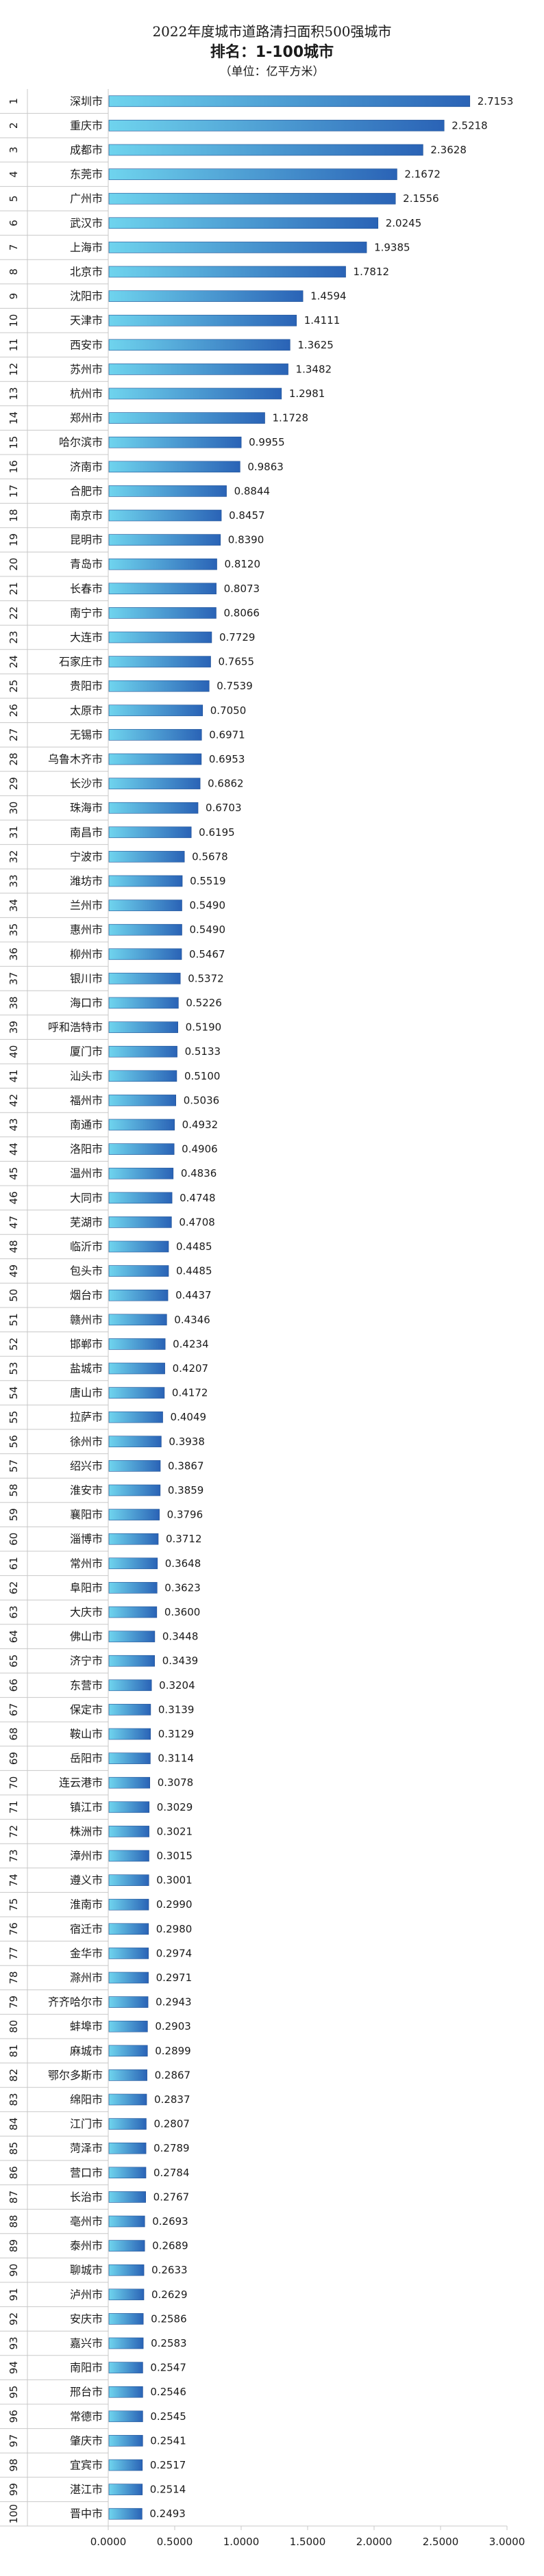  Describe the element at coordinates (168, 2416) in the screenshot. I see `value-label: 0.2545` at that location.